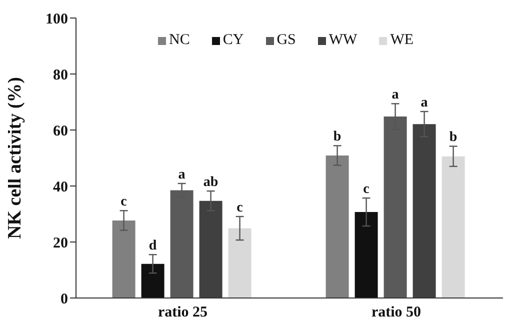  What do you see at coordinates (179, 40) in the screenshot?
I see `legend-label: NC` at bounding box center [179, 40].